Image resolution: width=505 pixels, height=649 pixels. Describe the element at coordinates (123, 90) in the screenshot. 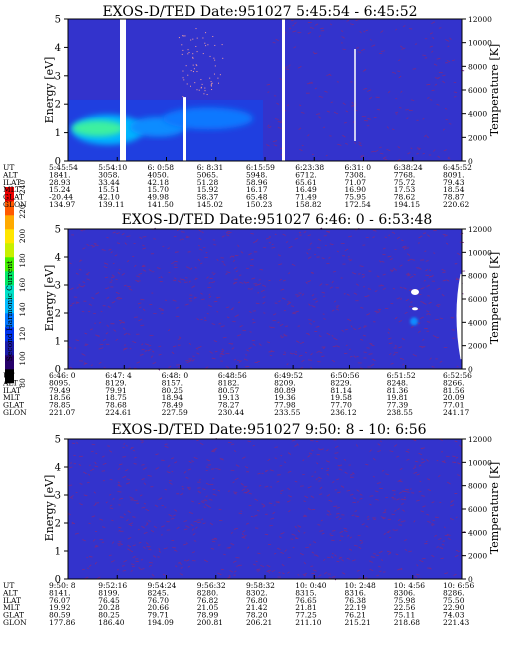

I see `data-gap` at that location.